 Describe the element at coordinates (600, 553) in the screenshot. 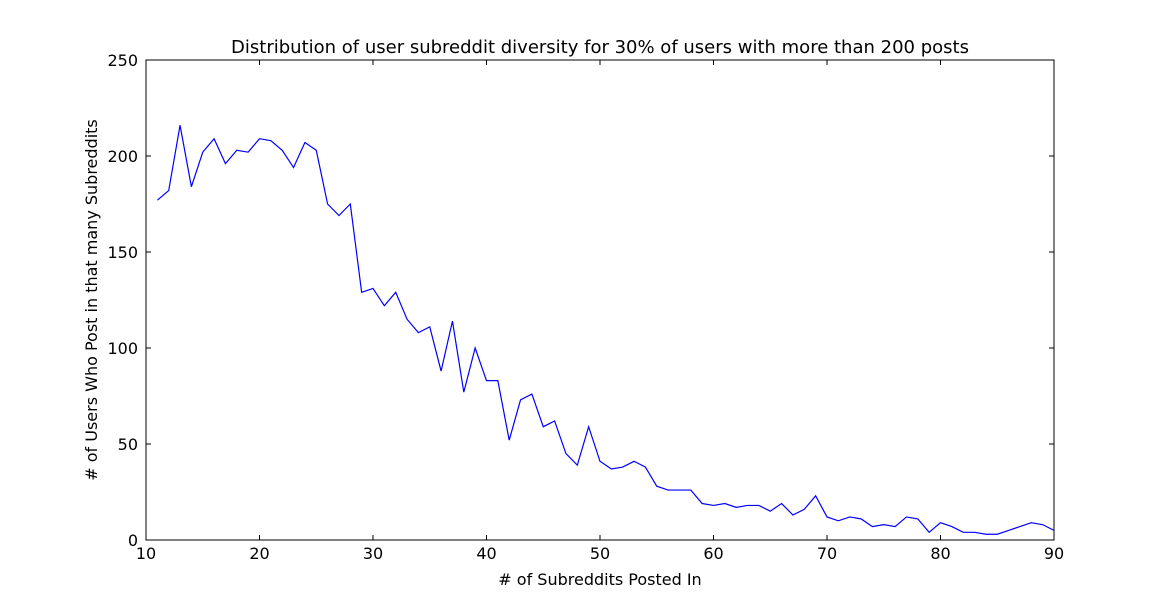

I see `x-tick-label: 50` at that location.